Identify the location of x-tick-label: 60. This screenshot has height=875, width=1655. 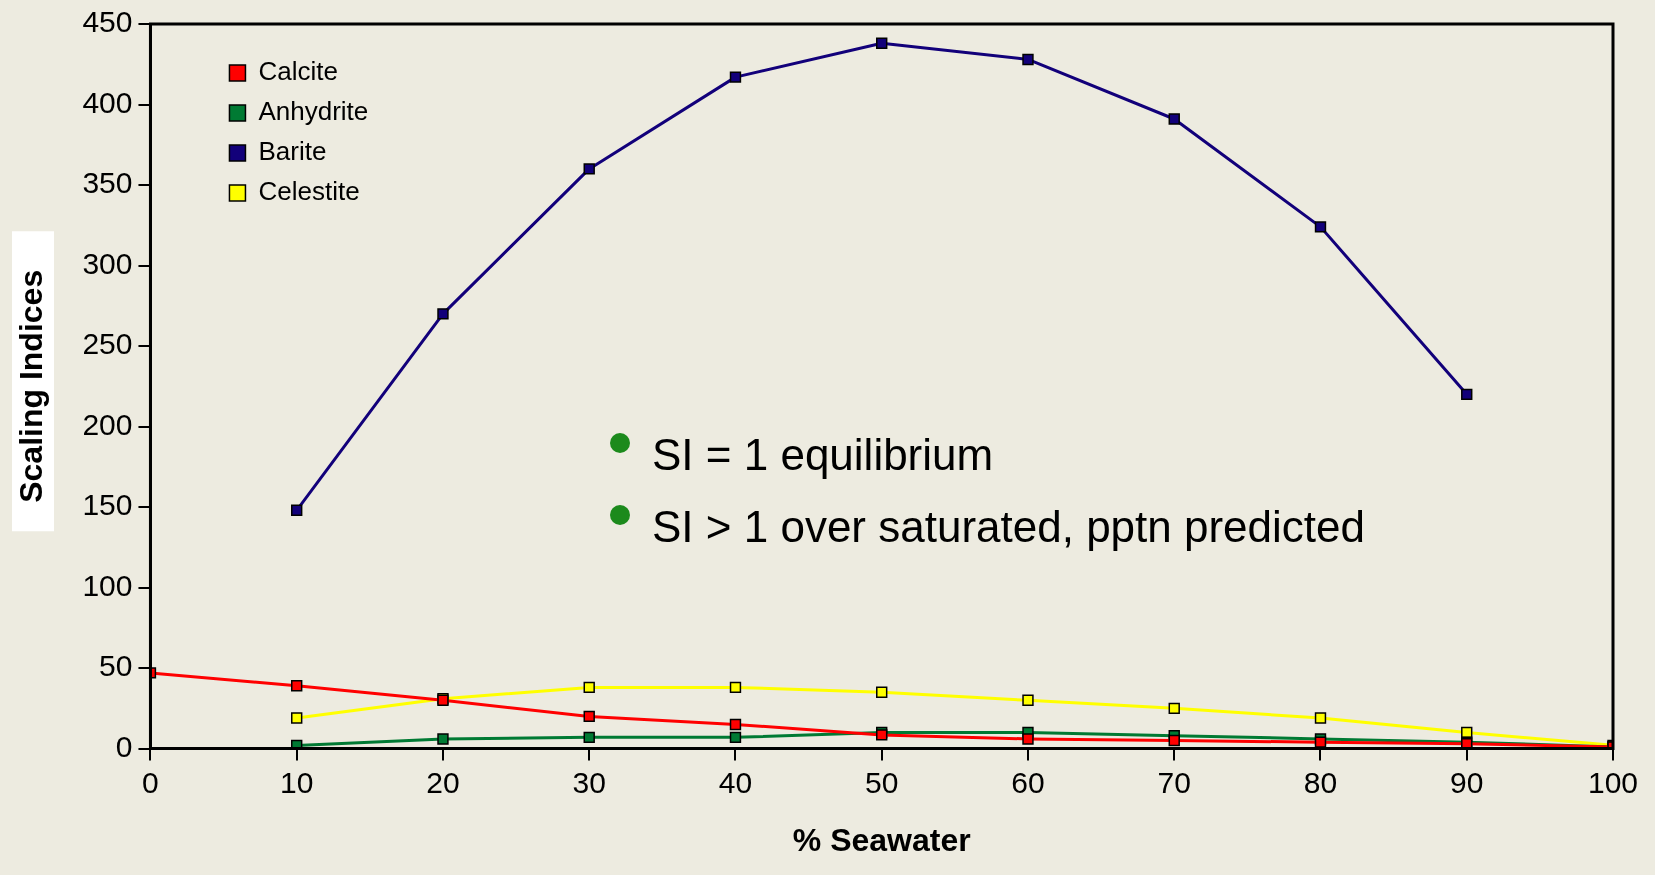
(1028, 782).